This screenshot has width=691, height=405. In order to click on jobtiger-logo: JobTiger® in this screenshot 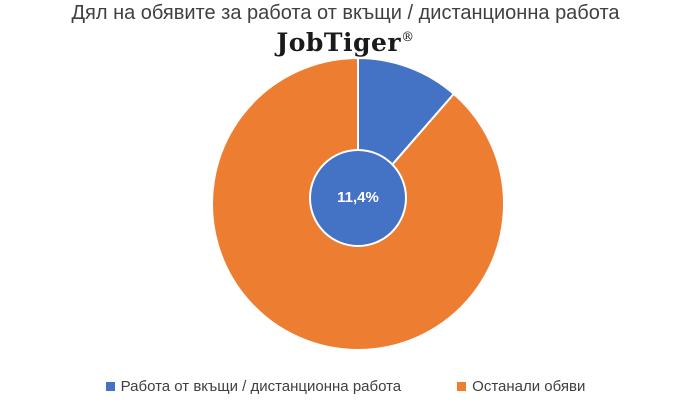, I will do `click(345, 42)`.